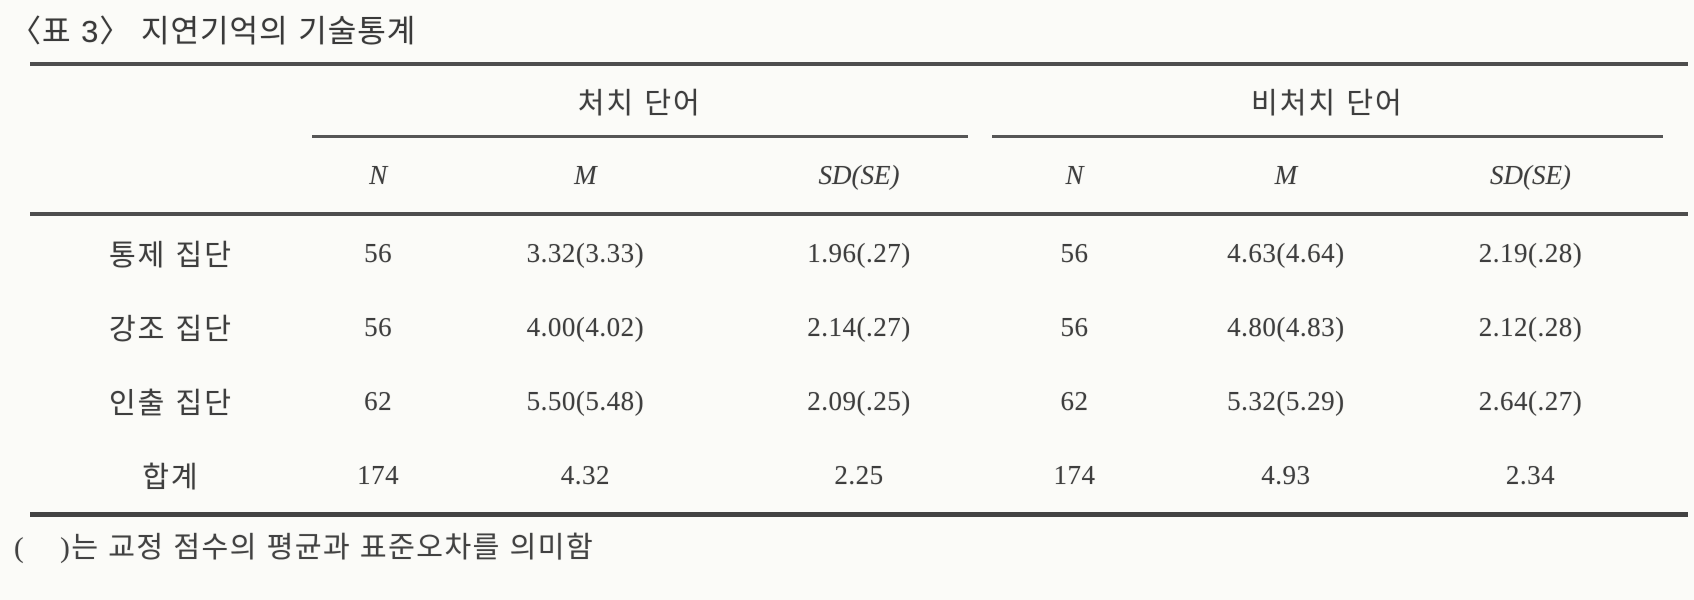 This screenshot has height=600, width=1694. I want to click on table-cell: 2.19(.28), so click(1530, 252).